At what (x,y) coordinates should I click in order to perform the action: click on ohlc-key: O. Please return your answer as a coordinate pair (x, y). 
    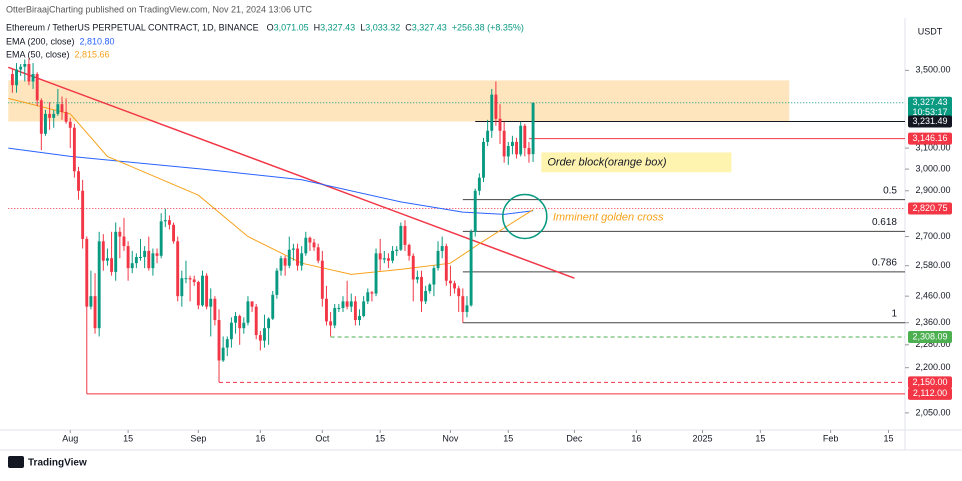
    Looking at the image, I should click on (270, 27).